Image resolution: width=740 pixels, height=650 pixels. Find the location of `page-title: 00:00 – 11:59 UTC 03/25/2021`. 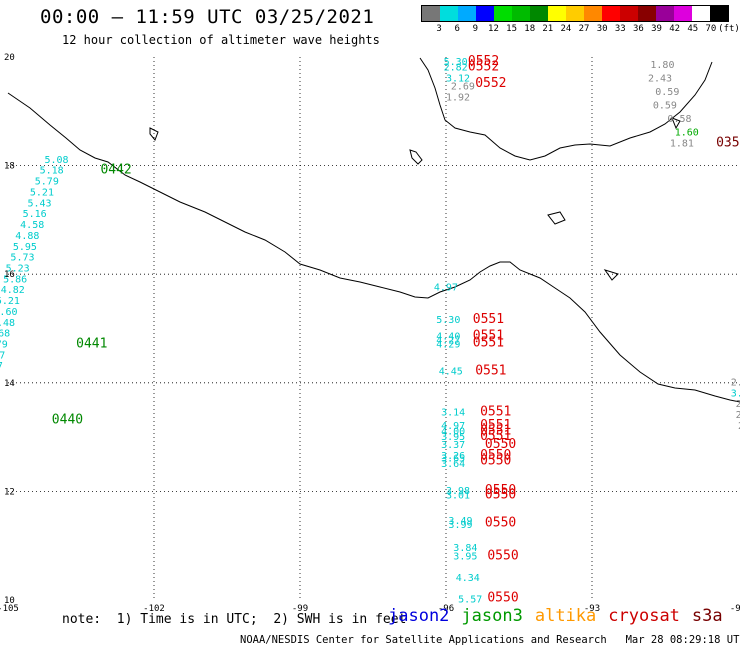

page-title: 00:00 – 11:59 UTC 03/25/2021 is located at coordinates (207, 17).